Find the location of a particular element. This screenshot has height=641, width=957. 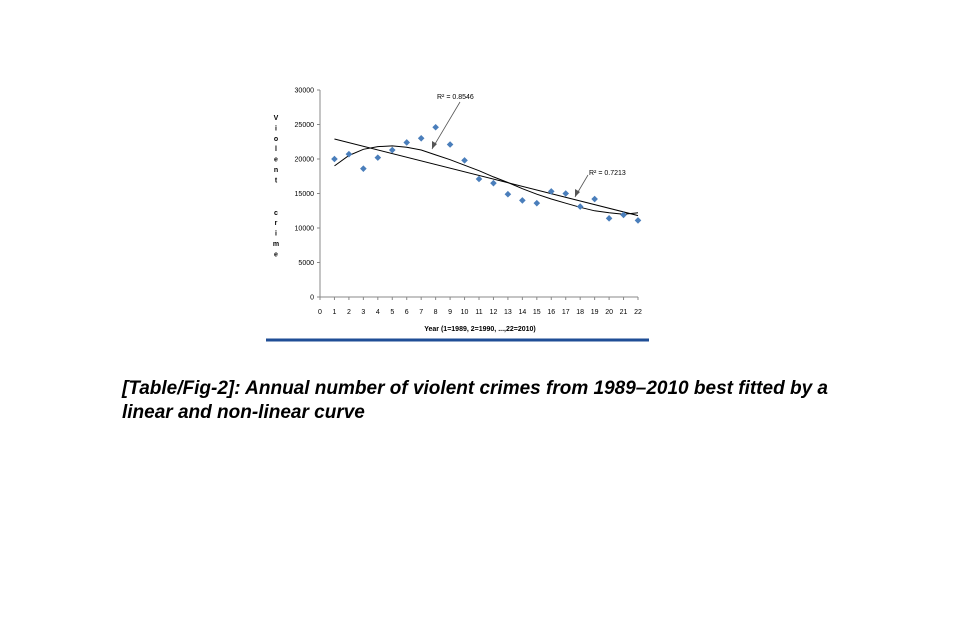

x-tick-label: 18 is located at coordinates (580, 312).